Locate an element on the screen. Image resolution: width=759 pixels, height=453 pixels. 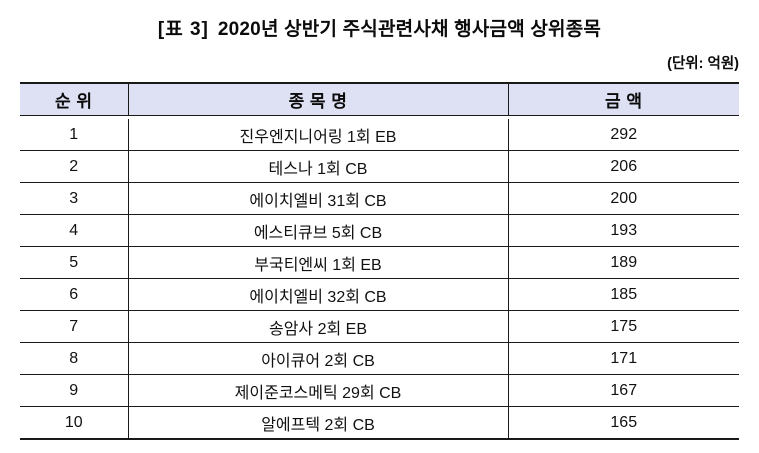
header-double-rule-cell is located at coordinates (379, 117).